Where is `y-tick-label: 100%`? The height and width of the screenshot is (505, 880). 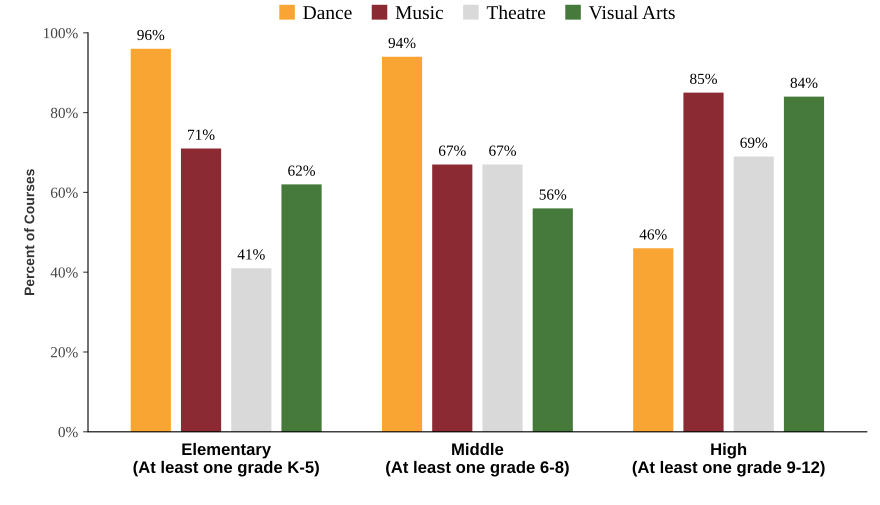 y-tick-label: 100% is located at coordinates (61, 33).